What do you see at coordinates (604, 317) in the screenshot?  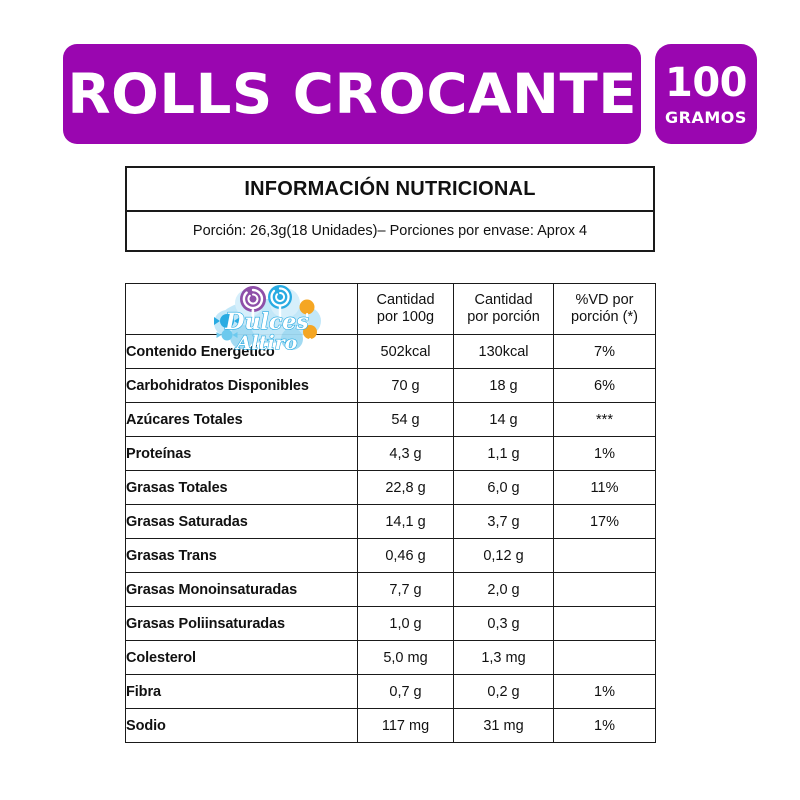 I see `header-vd-line2: porción (*)` at bounding box center [604, 317].